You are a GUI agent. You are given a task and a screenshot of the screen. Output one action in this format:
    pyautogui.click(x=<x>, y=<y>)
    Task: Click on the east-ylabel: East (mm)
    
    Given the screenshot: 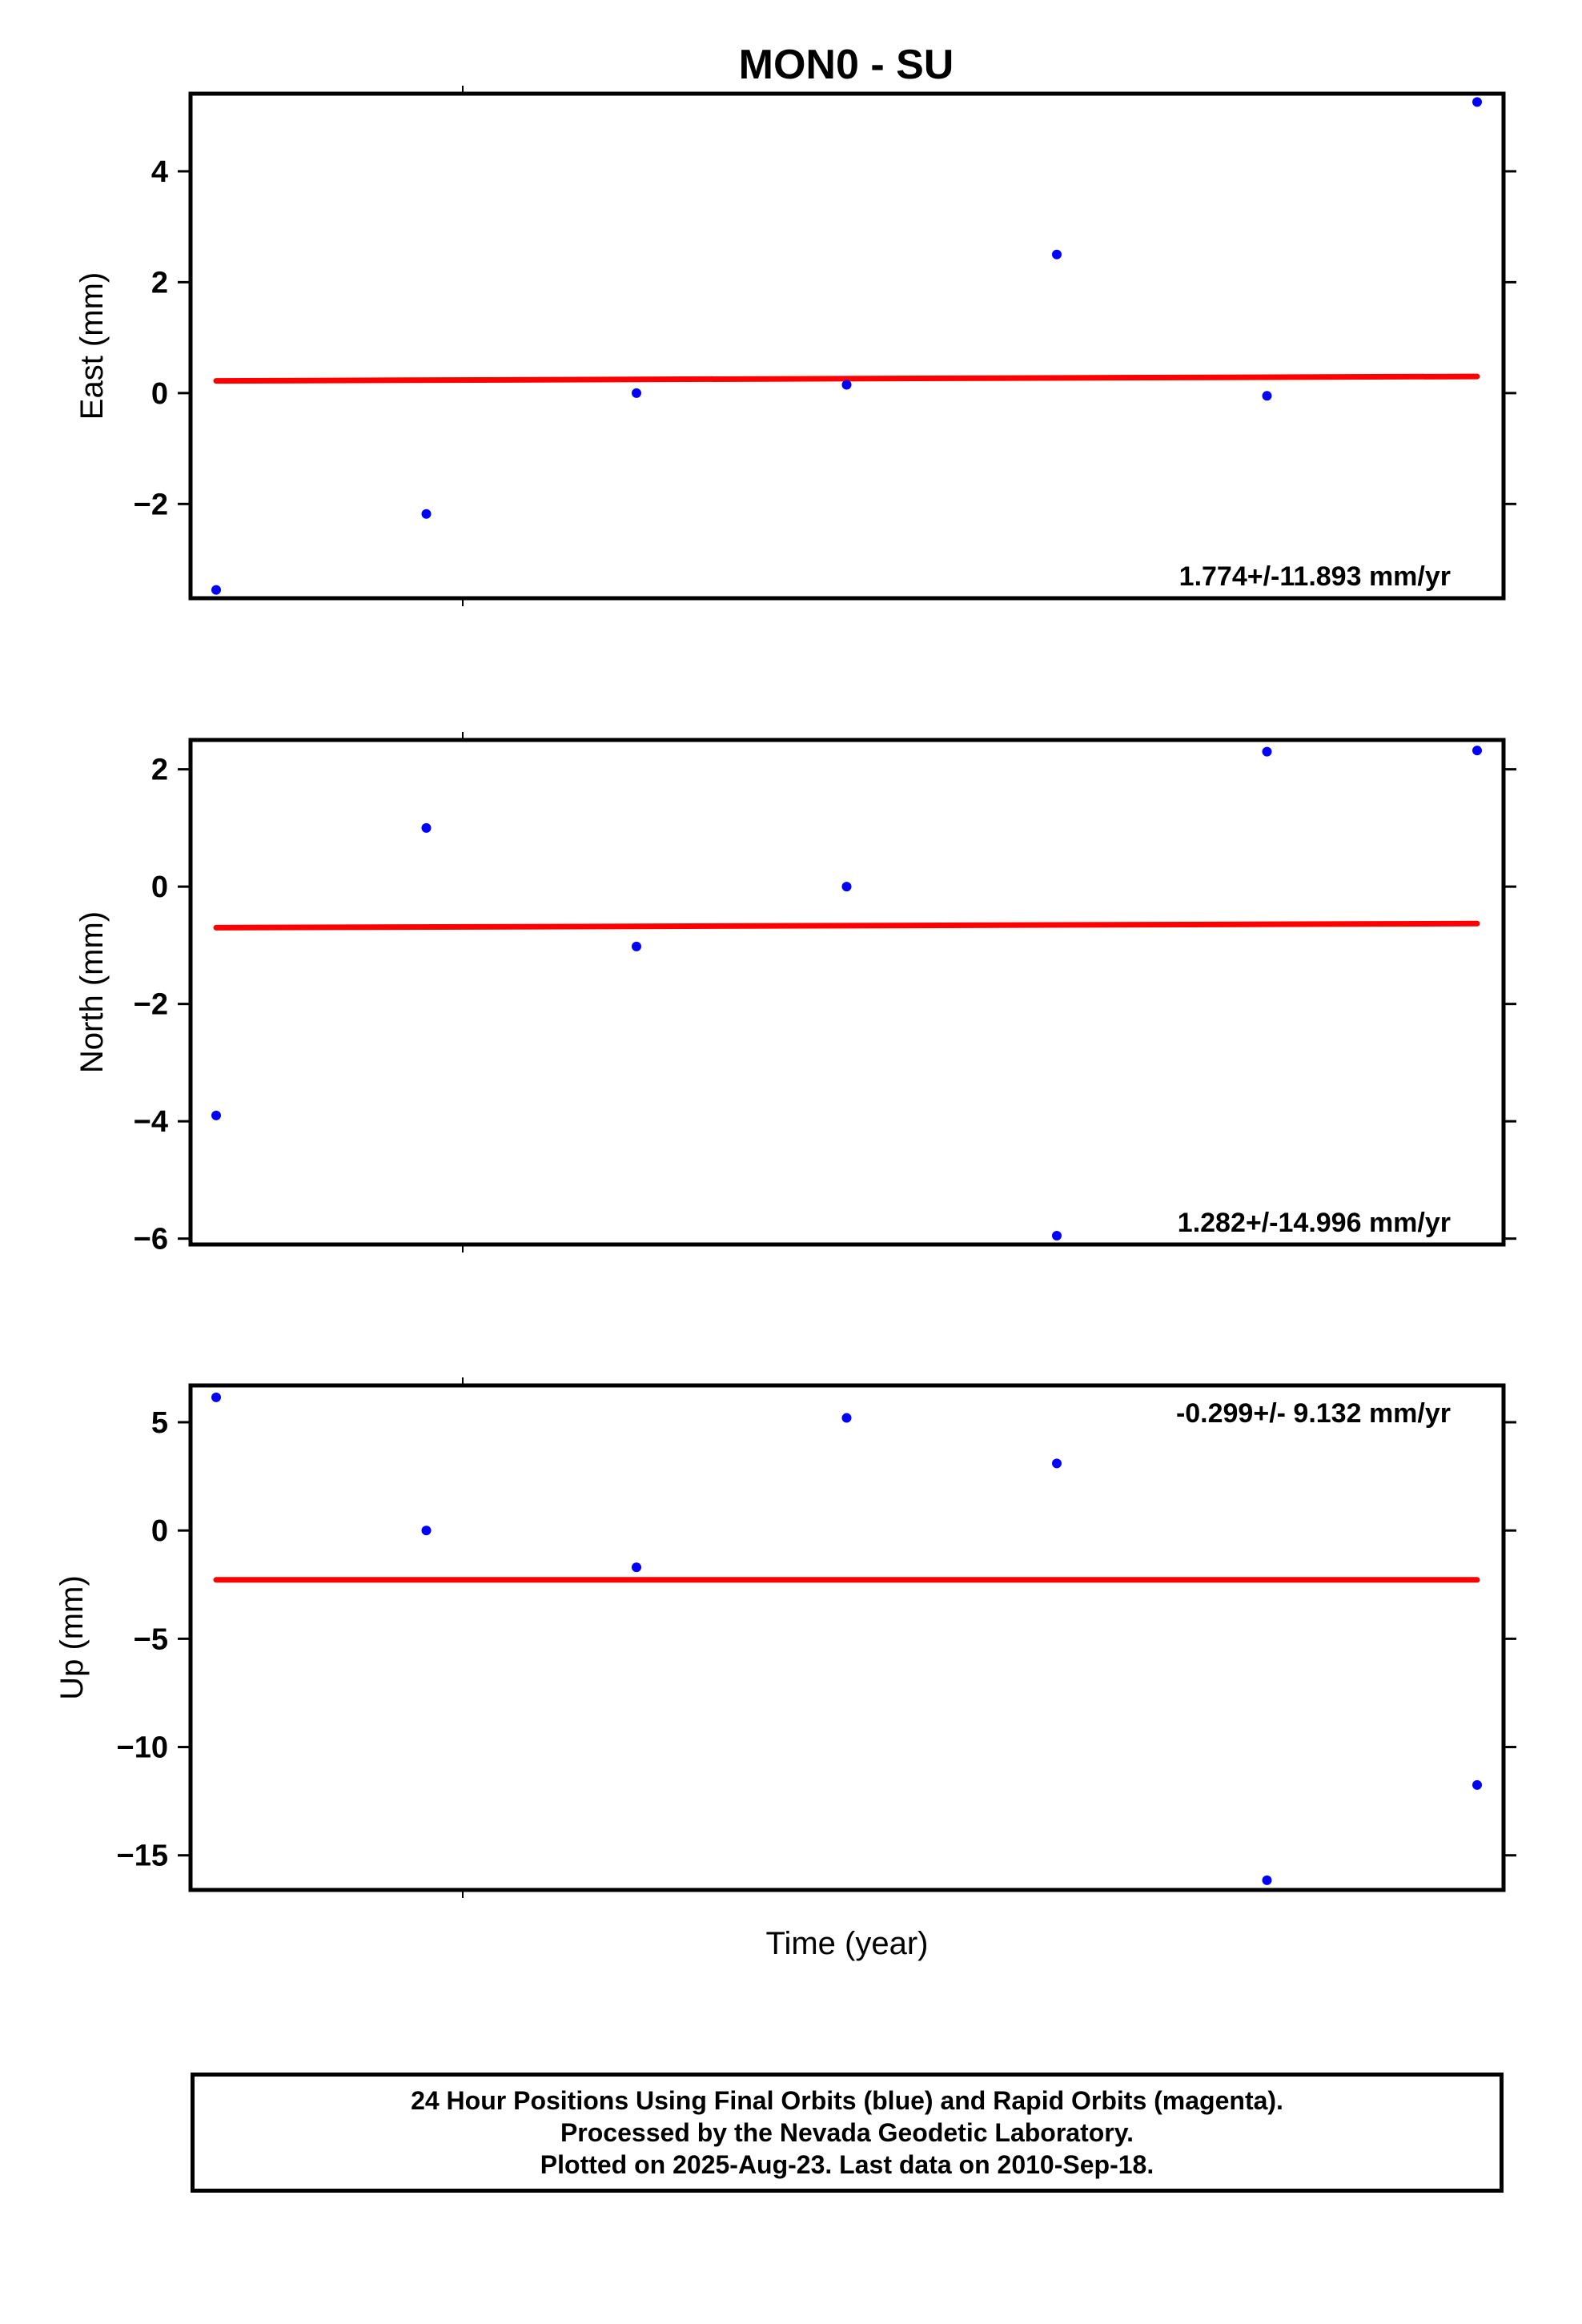 What is the action you would take?
    pyautogui.click(x=92, y=346)
    